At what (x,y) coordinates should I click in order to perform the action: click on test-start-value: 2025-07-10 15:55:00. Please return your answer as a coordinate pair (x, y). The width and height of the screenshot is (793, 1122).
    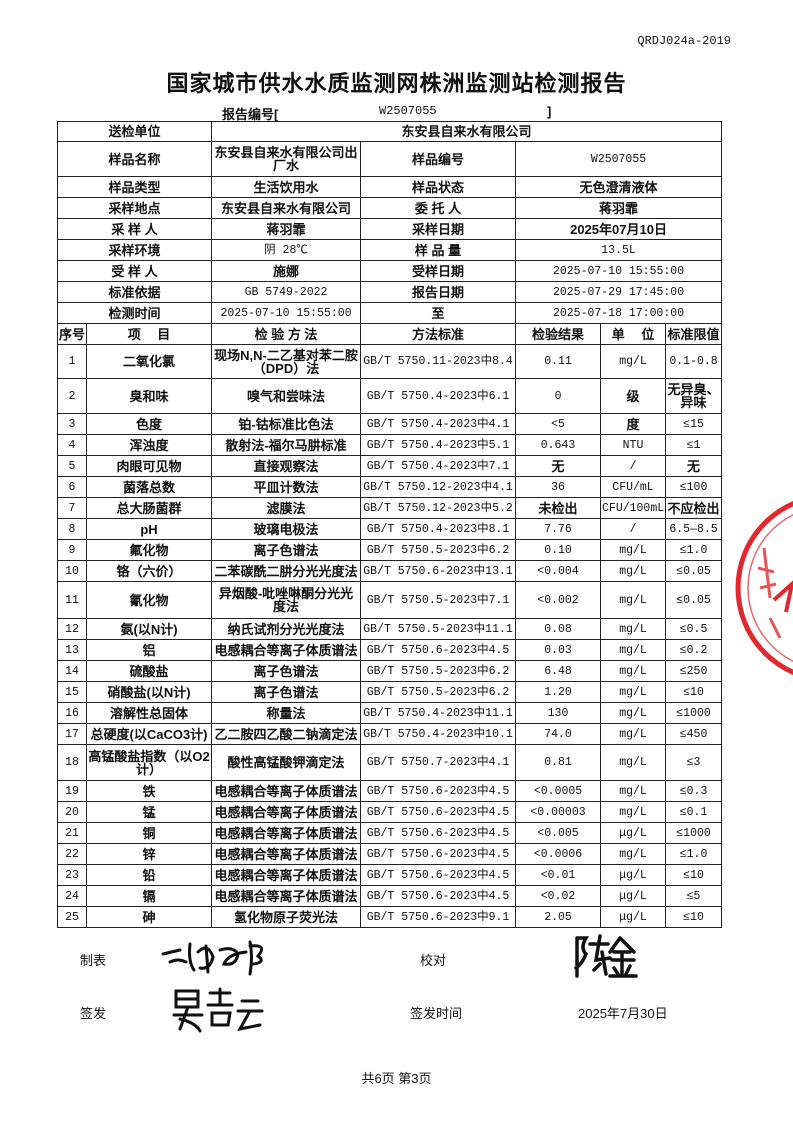
    Looking at the image, I should click on (286, 313).